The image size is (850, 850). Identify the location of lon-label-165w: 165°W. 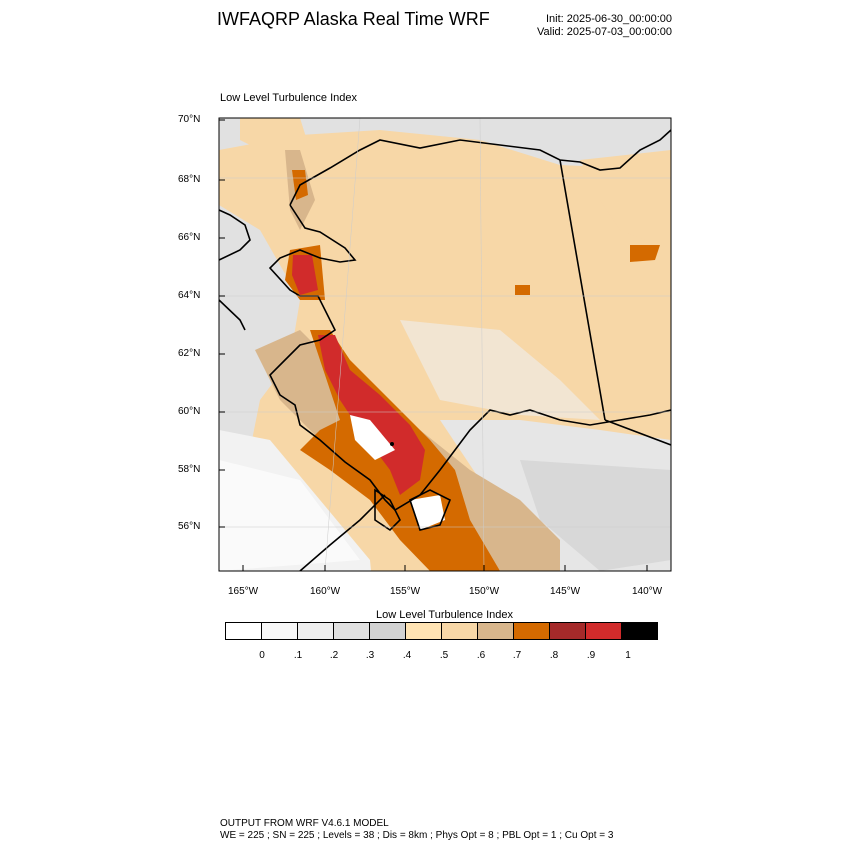
(243, 591).